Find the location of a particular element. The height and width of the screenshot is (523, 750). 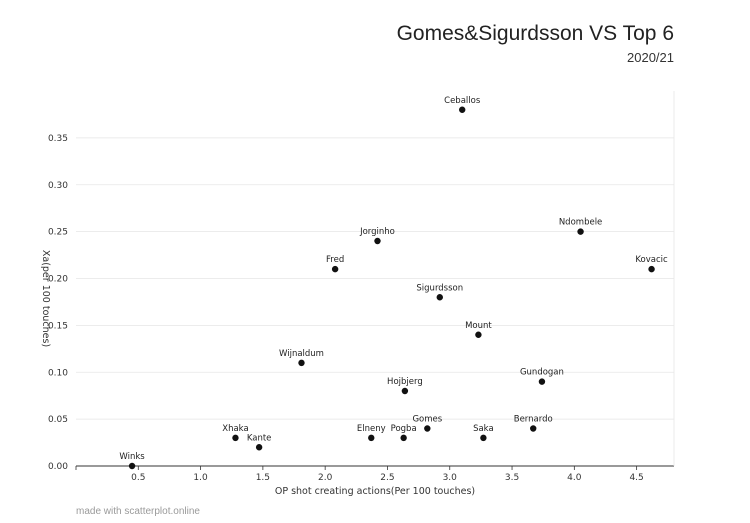

x-tick-label: 3.5 is located at coordinates (512, 478).